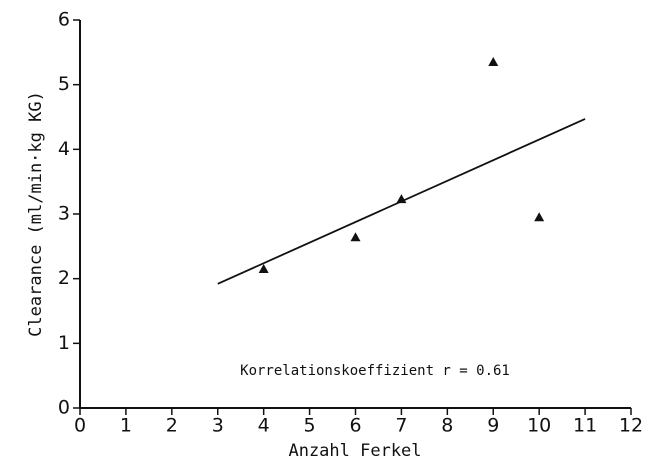 This screenshot has width=662, height=465. I want to click on x-tick-label: 4, so click(264, 426).